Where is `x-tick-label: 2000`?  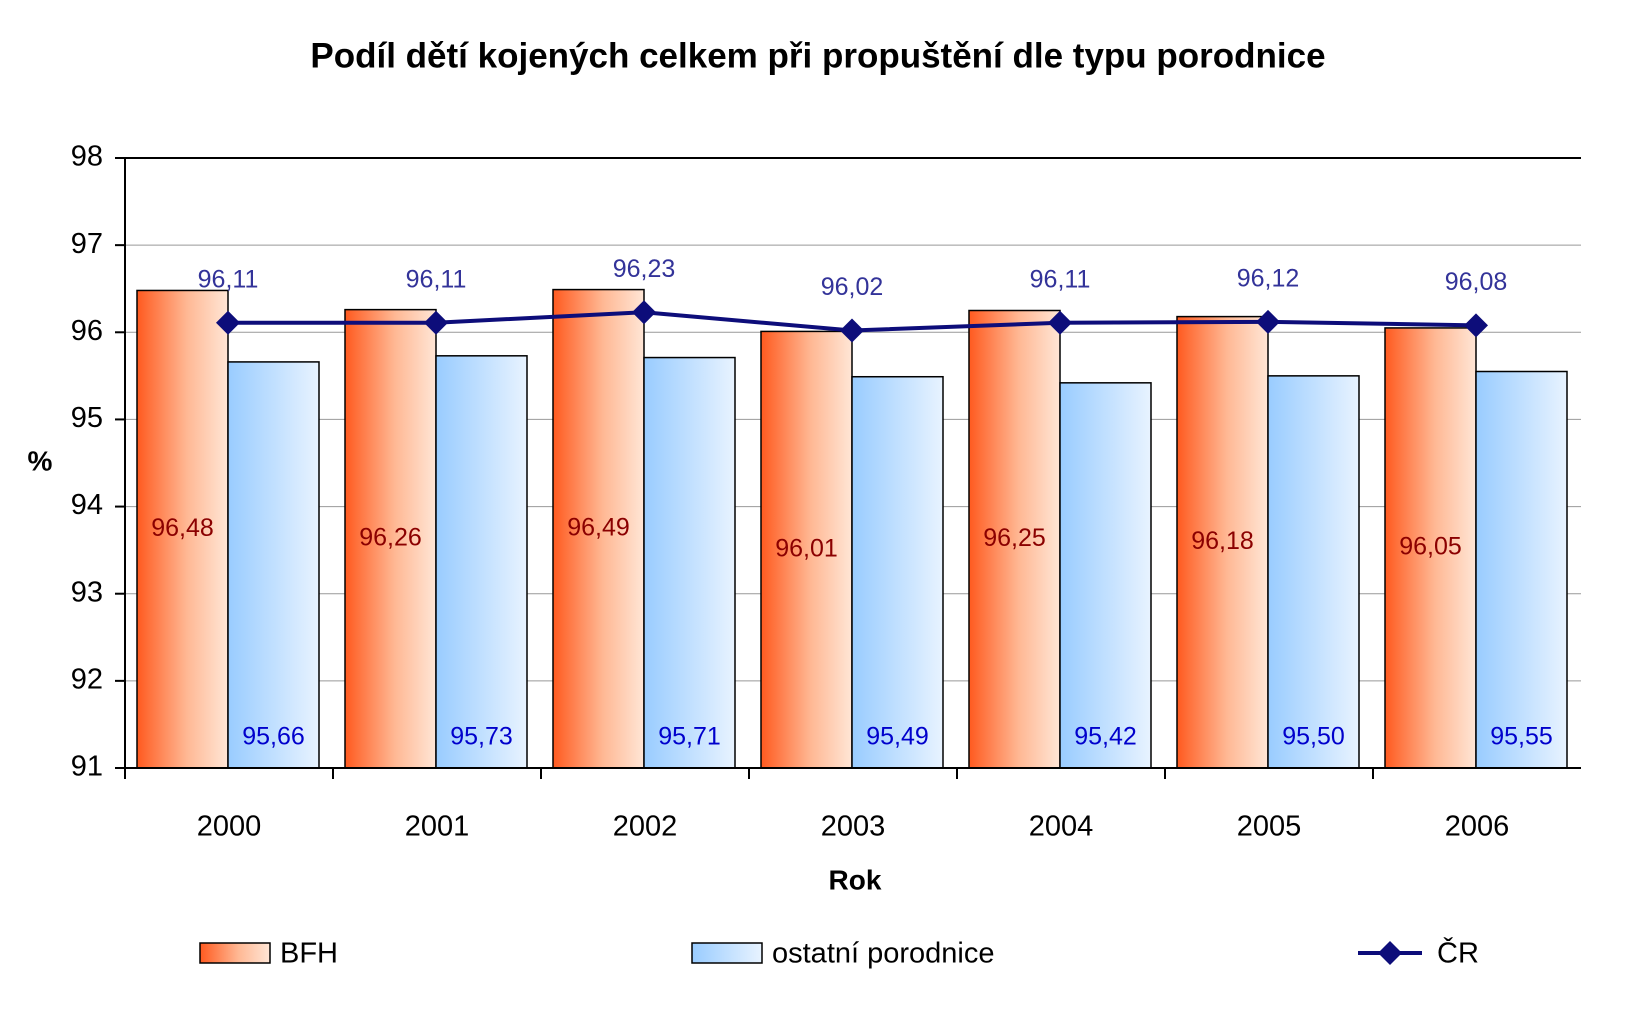
x-tick-label: 2000 is located at coordinates (229, 827).